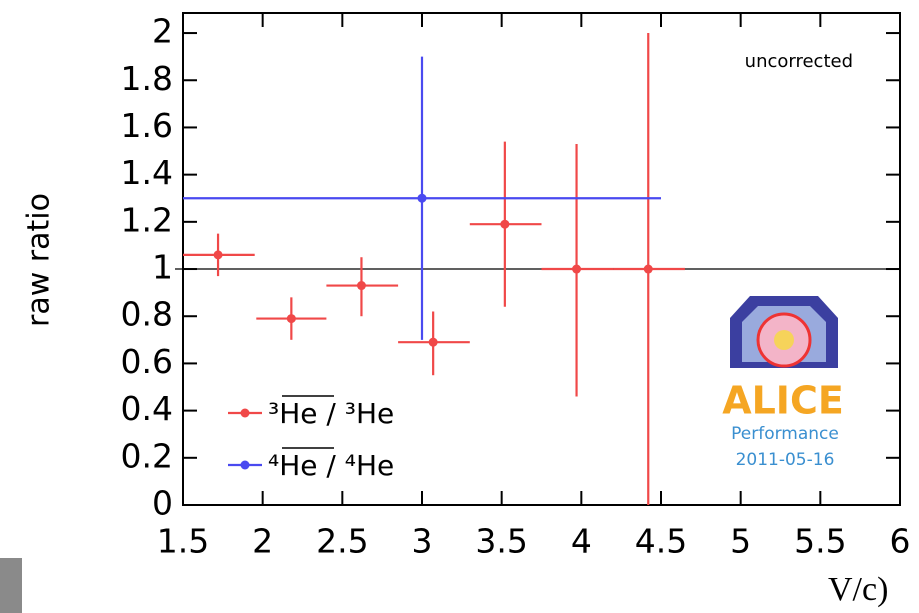 This screenshot has width=919, height=613. Describe the element at coordinates (661, 541) in the screenshot. I see `x-tick-label: 4.5` at that location.